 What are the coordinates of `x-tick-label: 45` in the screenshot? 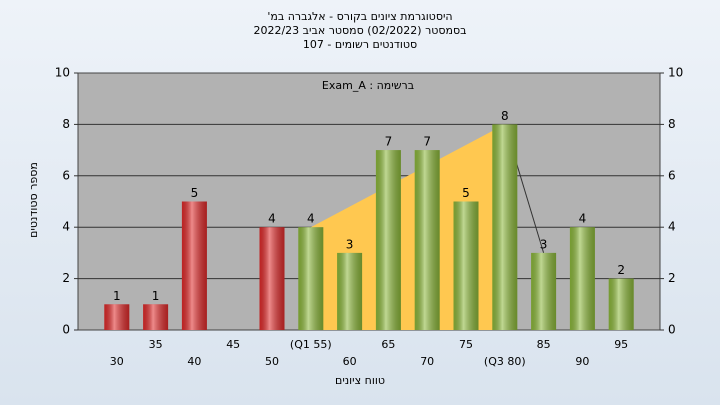 It's located at (233, 344).